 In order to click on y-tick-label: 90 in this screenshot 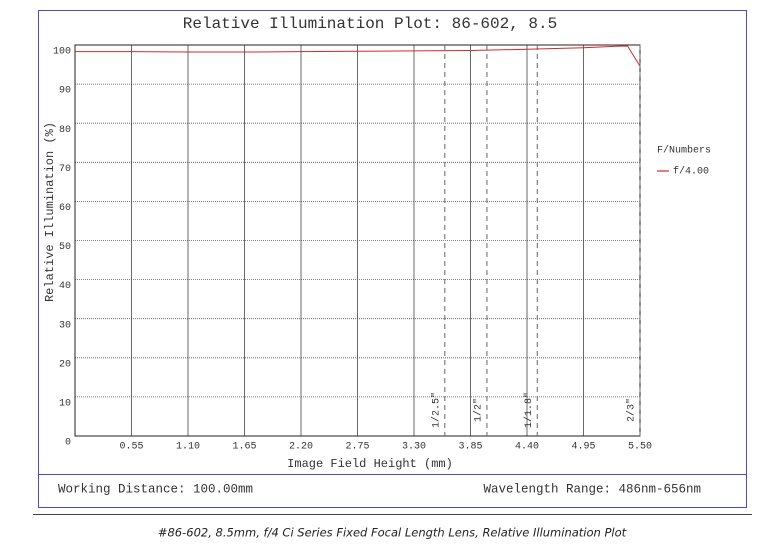, I will do `click(65, 91)`.